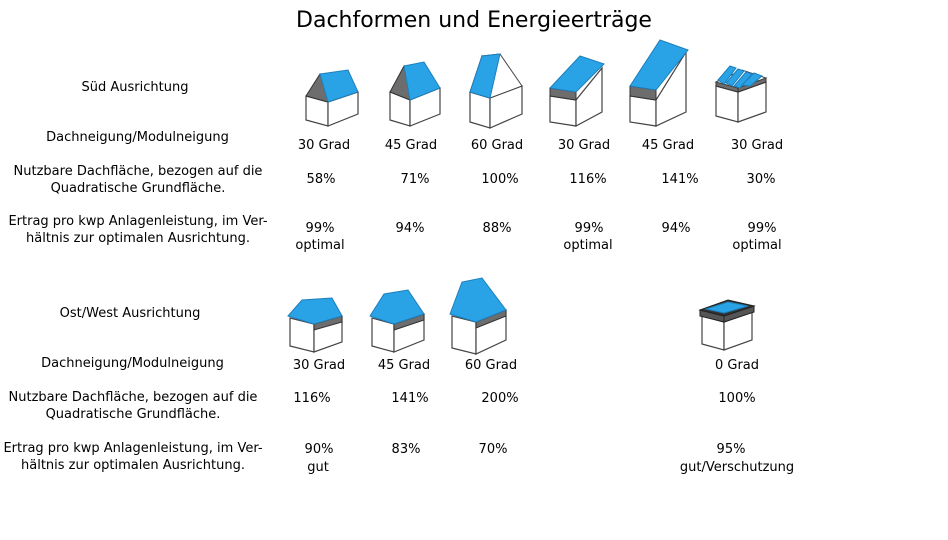 This screenshot has height=540, width=948. I want to click on sud-ertrag-1: 99%, so click(320, 228).